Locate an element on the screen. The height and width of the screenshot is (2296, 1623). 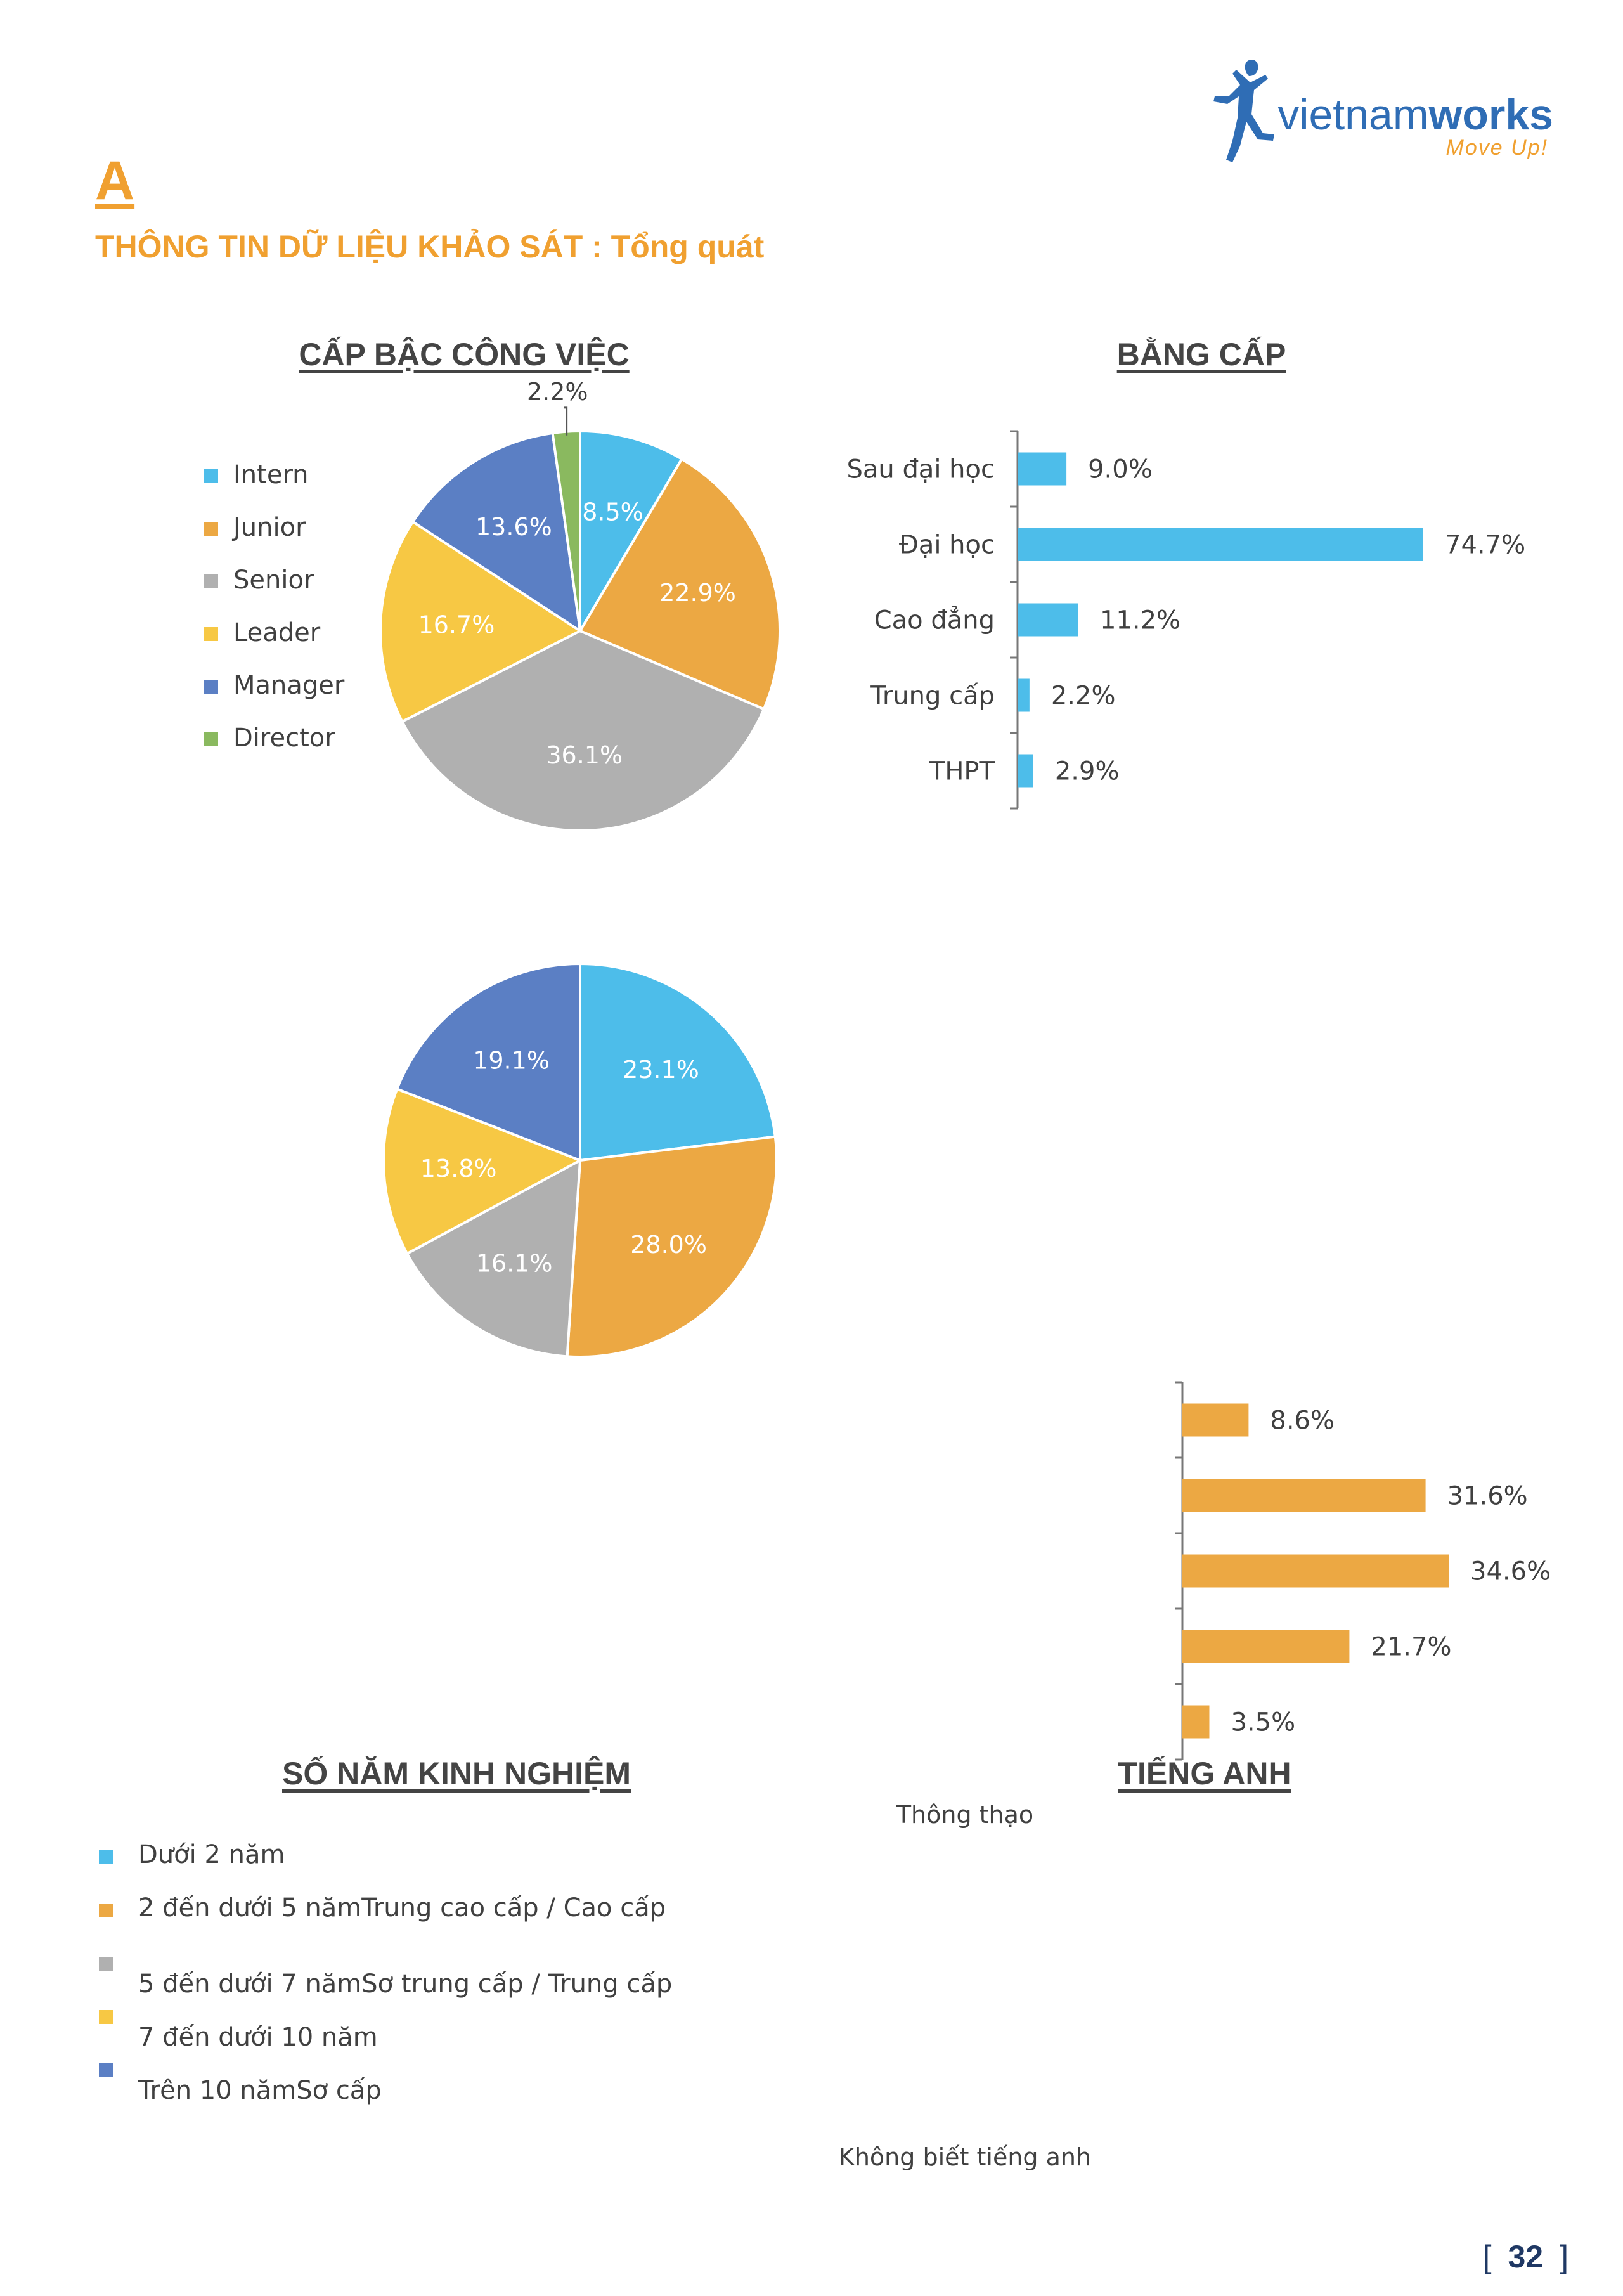
chart-title-so-nam: SỐ NĂM KINH NGHIỆM is located at coordinates (456, 1773).